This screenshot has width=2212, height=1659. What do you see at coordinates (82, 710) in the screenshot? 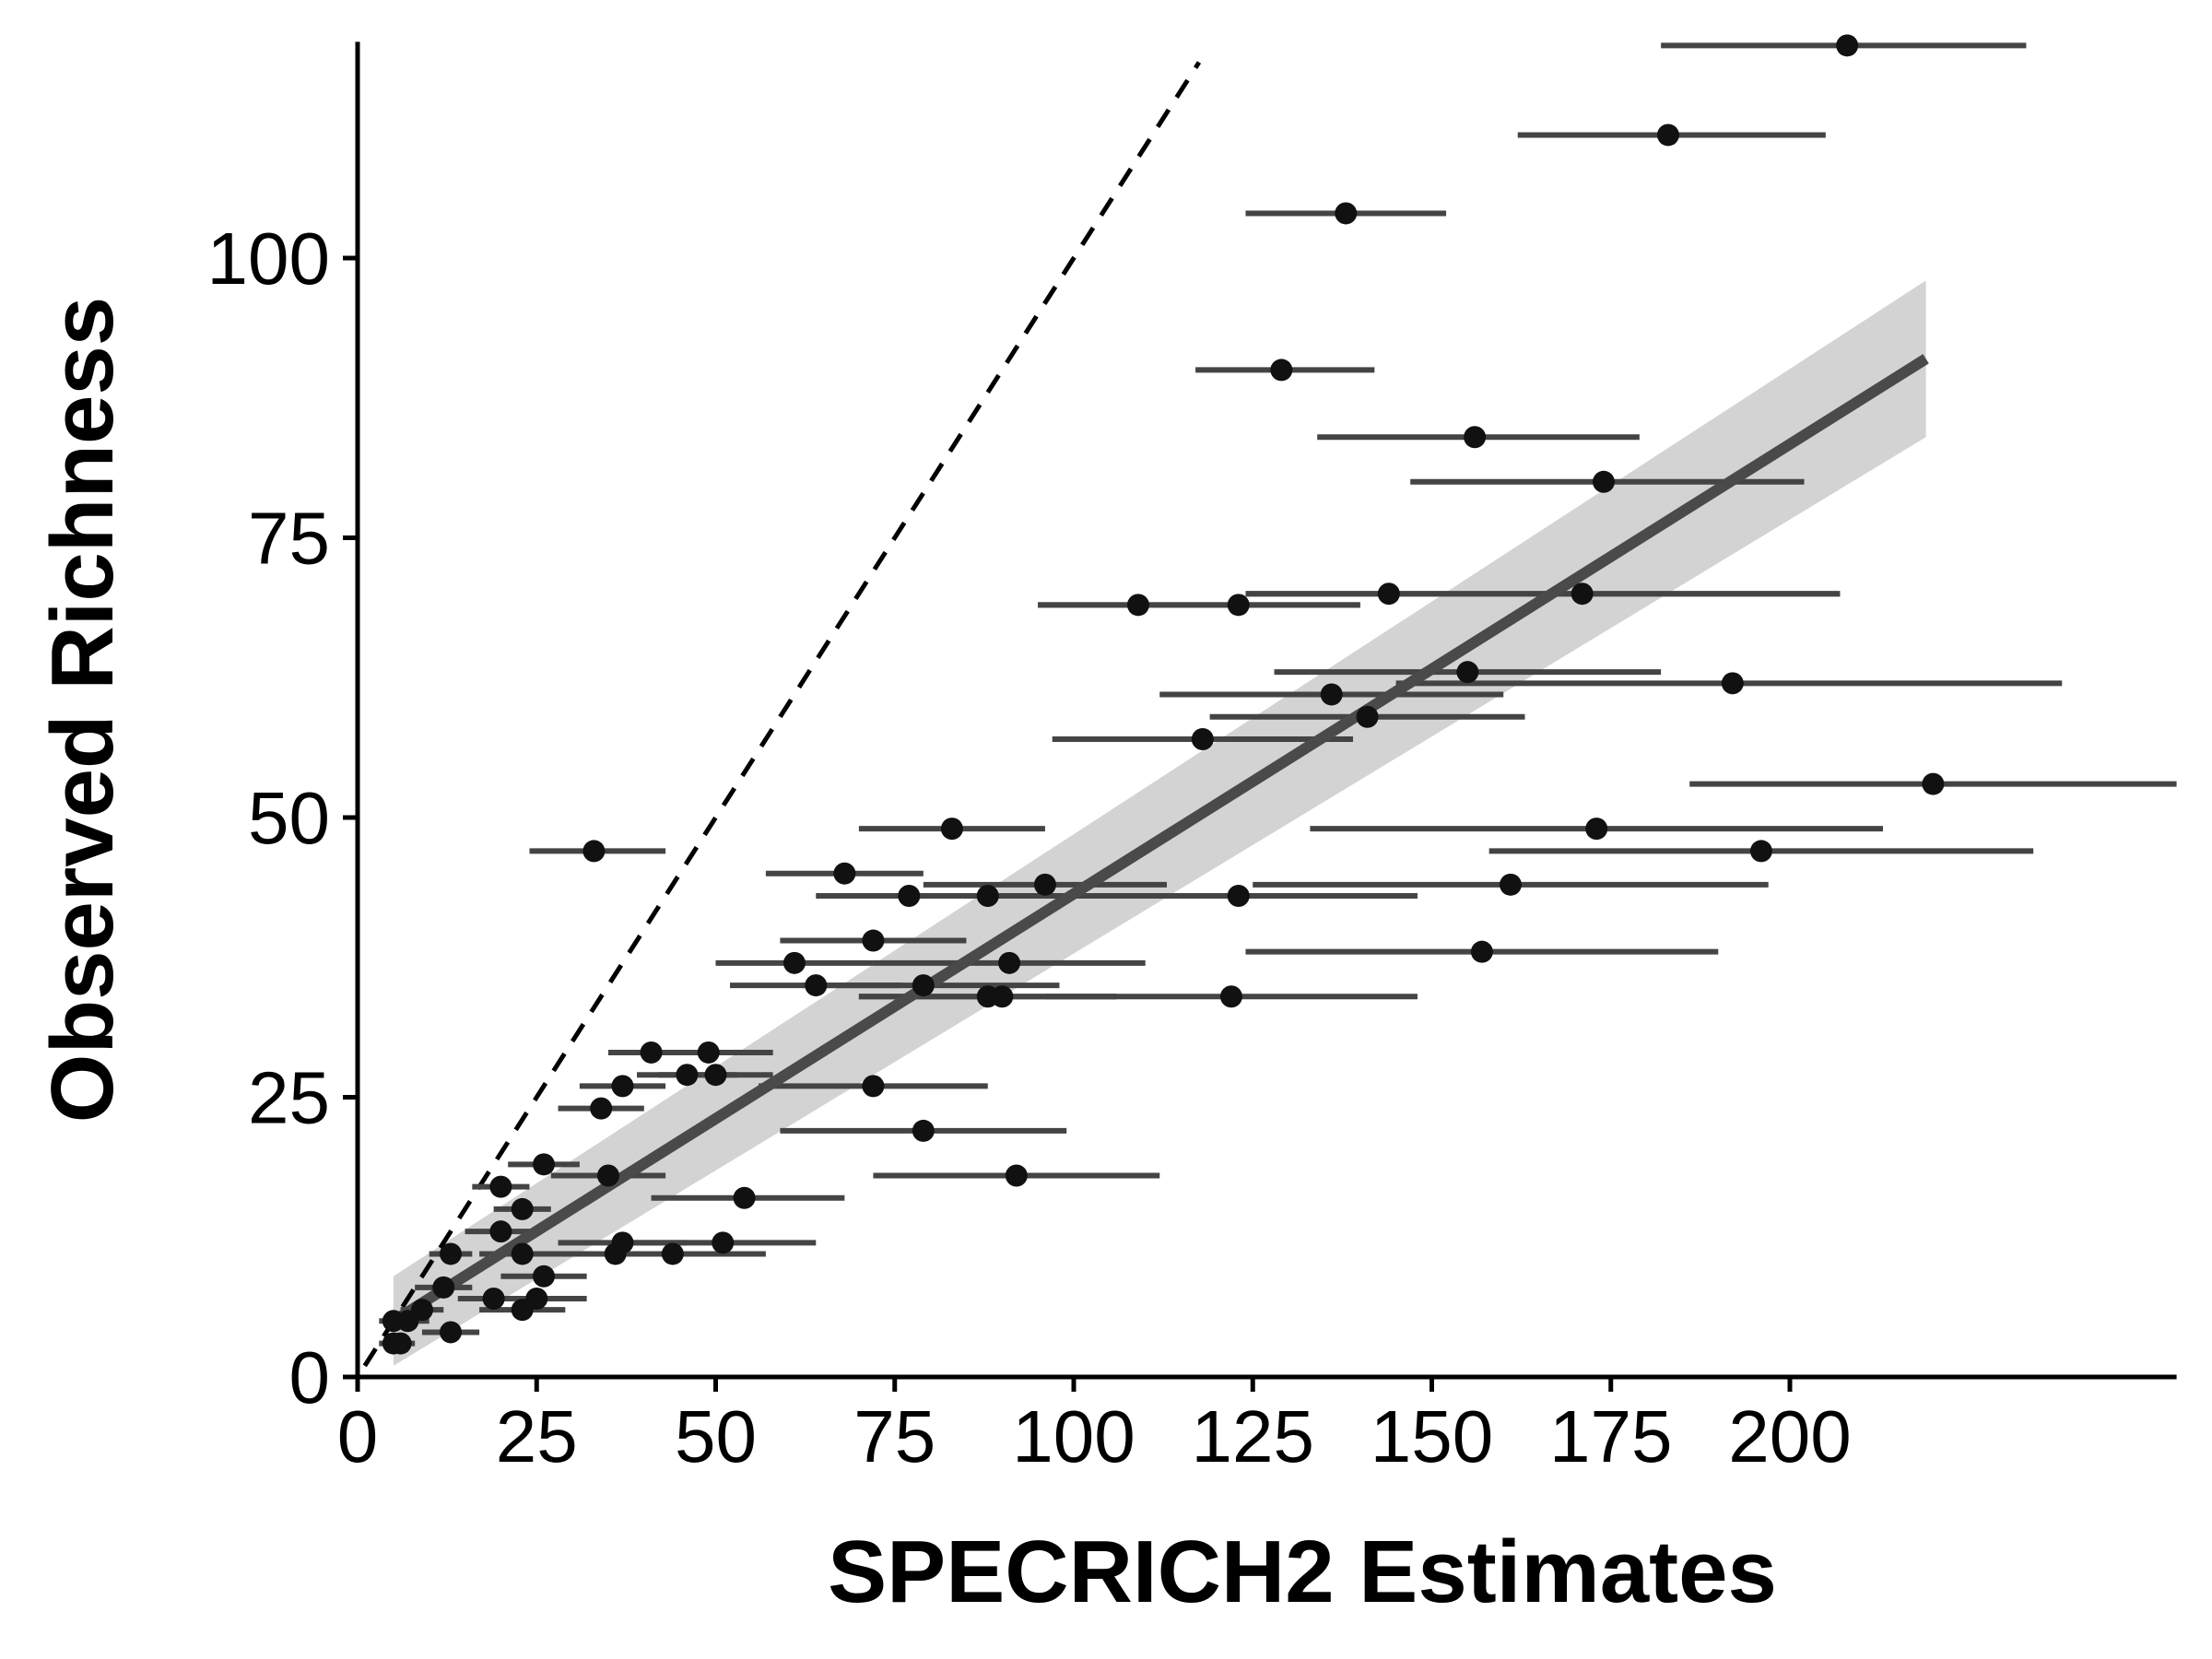
I see `y-axis-title: Observed Richness` at bounding box center [82, 710].